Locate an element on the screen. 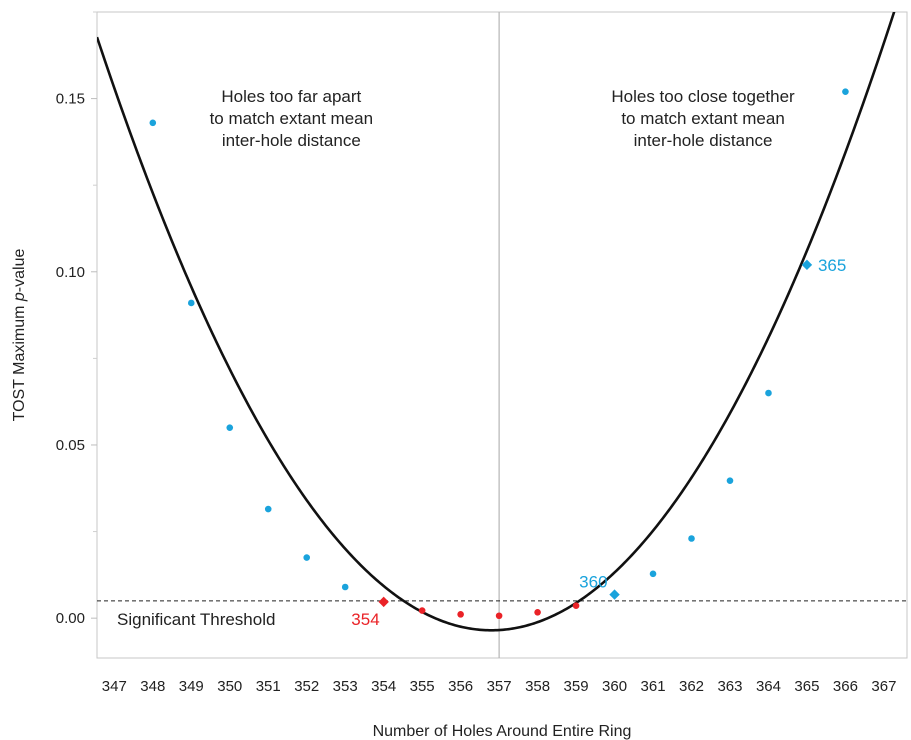 The height and width of the screenshot is (740, 911). x-tick-label: 352 is located at coordinates (306, 686).